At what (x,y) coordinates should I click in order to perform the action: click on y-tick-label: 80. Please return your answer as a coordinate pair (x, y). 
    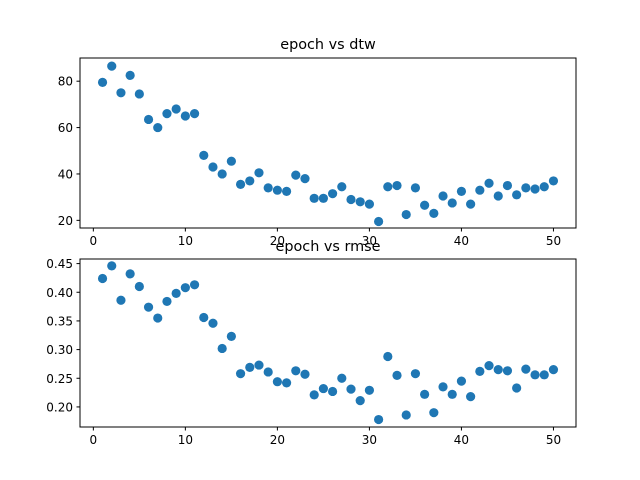
    Looking at the image, I should click on (65, 82).